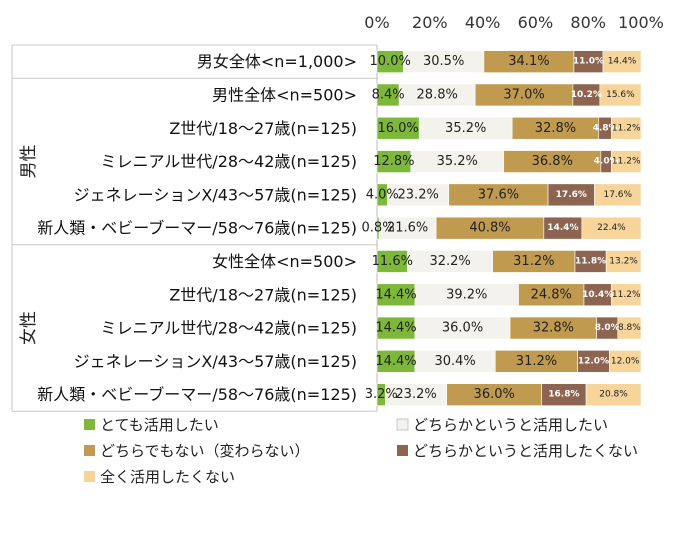 The height and width of the screenshot is (535, 690). What do you see at coordinates (437, 94) in the screenshot?
I see `data-label: 28.8%` at bounding box center [437, 94].